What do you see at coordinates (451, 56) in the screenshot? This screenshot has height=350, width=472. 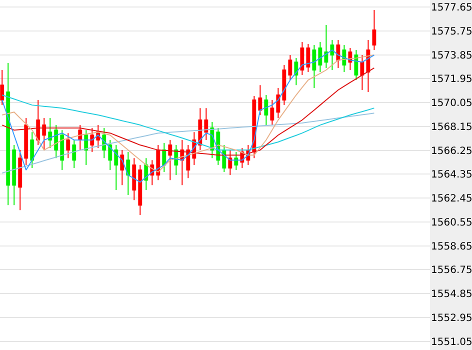 I see `y-tick-label: 1573.85` at bounding box center [451, 56].